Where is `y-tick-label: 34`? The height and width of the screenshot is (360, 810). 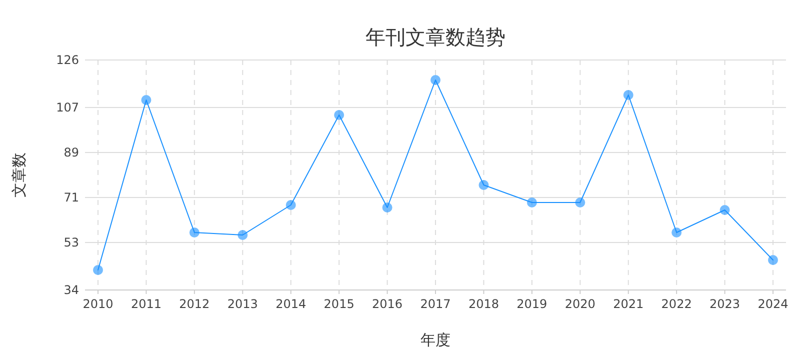
y-tick-label: 34 is located at coordinates (71, 290).